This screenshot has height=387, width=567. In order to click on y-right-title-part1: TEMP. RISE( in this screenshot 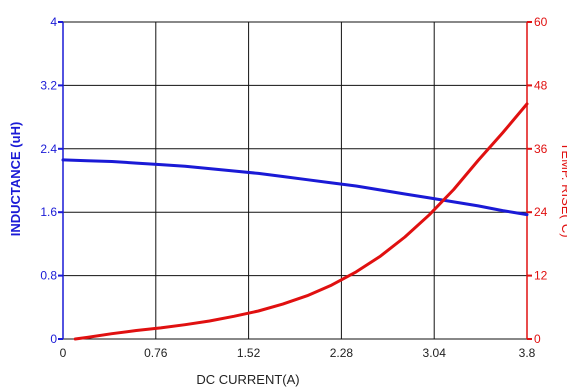, I will do `click(563, 180)`.